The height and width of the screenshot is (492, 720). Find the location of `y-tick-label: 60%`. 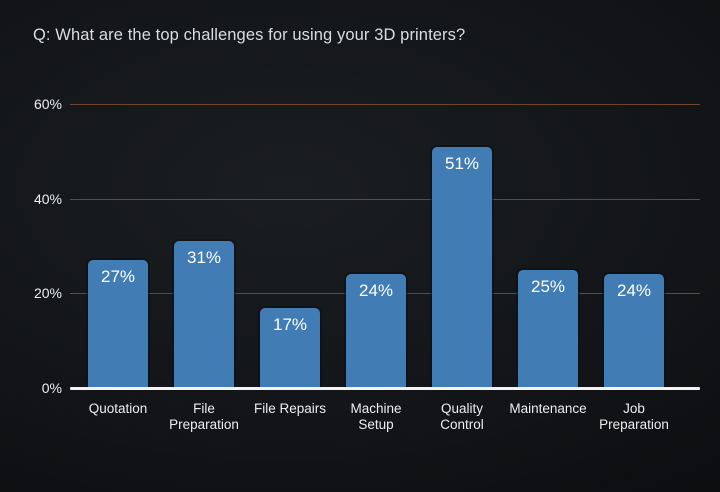

y-tick-label: 60% is located at coordinates (47, 104).